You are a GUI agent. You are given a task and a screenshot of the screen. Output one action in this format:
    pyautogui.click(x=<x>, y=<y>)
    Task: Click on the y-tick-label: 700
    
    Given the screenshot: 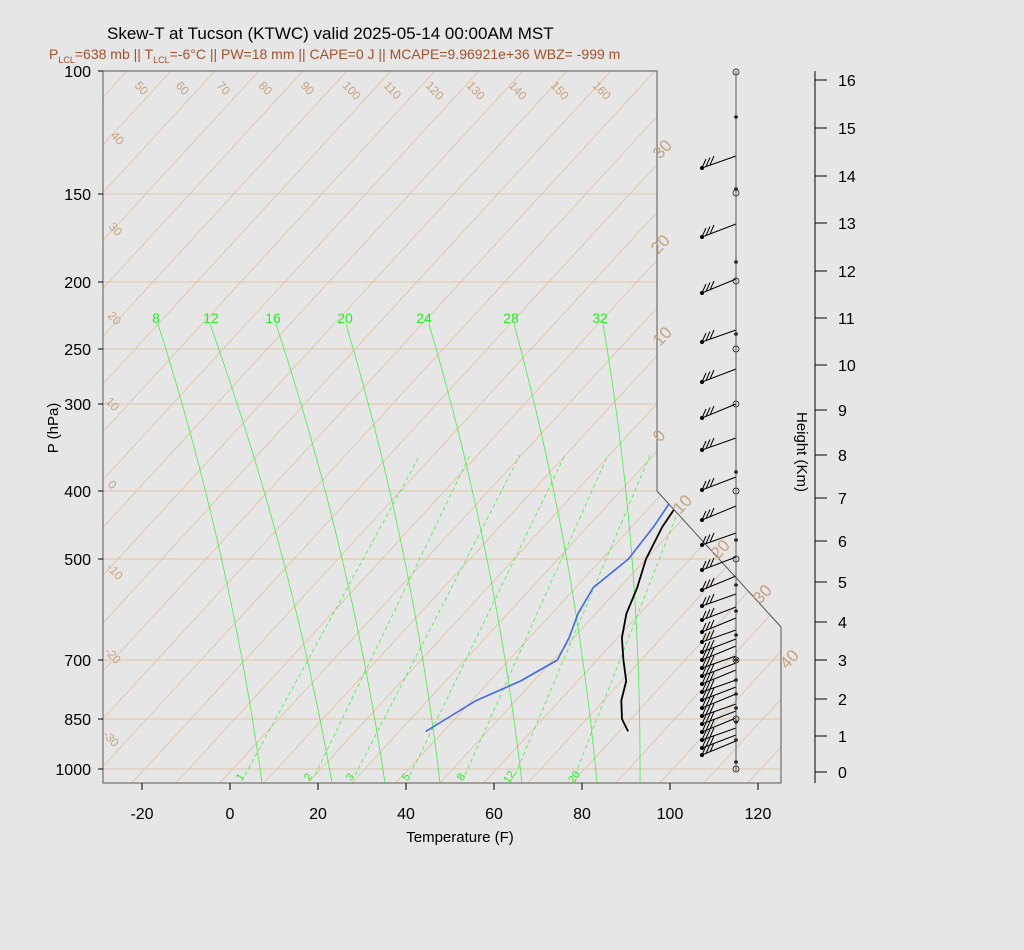 What is the action you would take?
    pyautogui.click(x=77, y=661)
    